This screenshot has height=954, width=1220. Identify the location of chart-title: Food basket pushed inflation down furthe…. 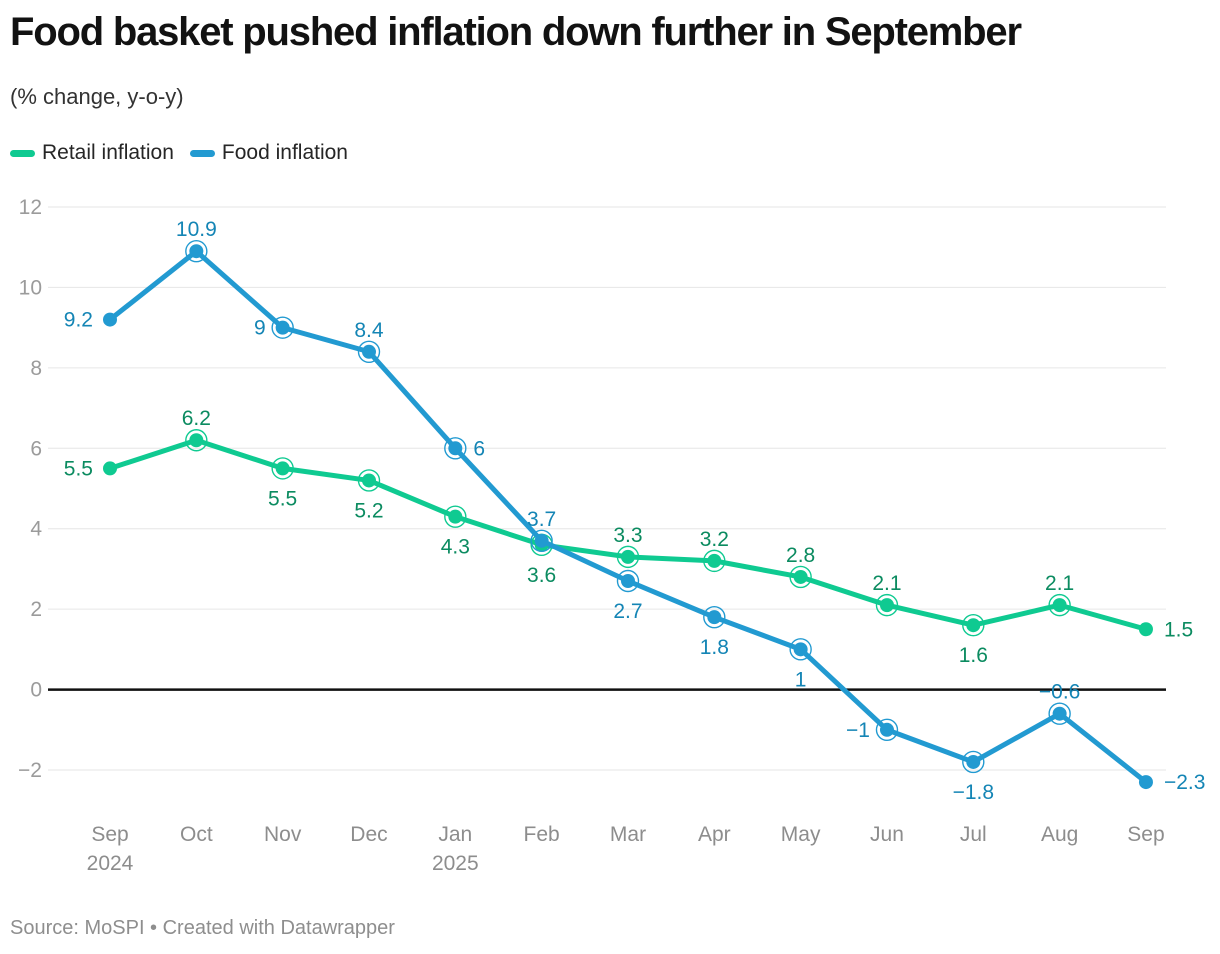
(516, 32).